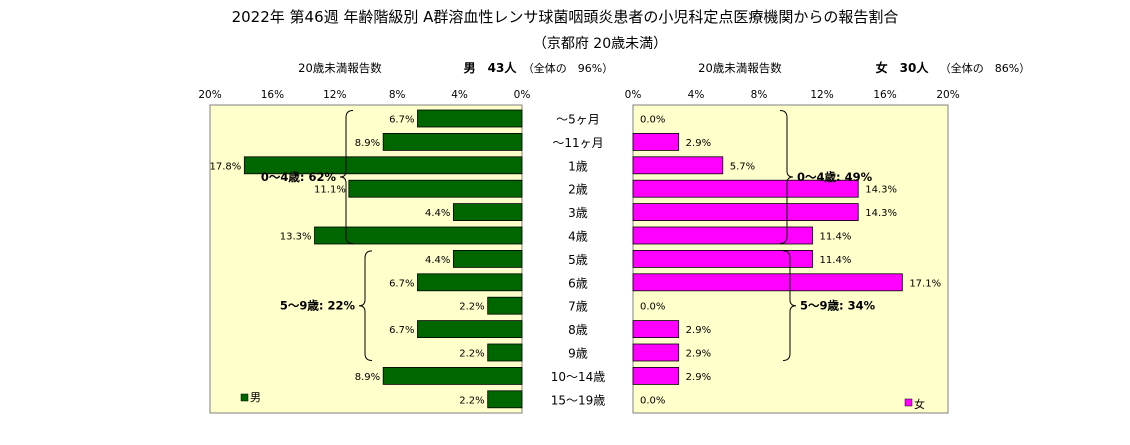 The width and height of the screenshot is (1130, 445). Describe the element at coordinates (209, 95) in the screenshot. I see `male-axis-tick-label: 20%` at that location.